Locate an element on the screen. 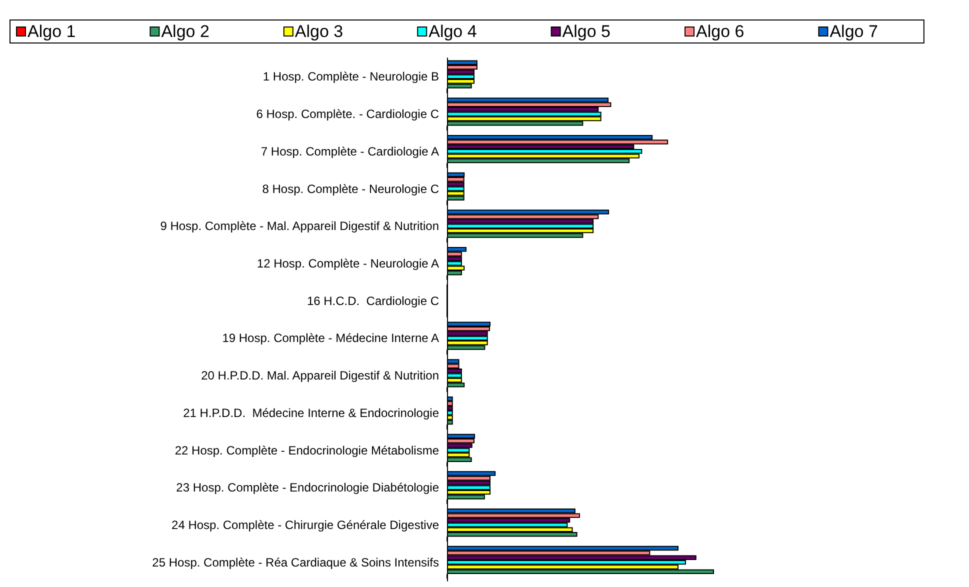 The height and width of the screenshot is (587, 969). legend-label: Algo 7 is located at coordinates (854, 31).